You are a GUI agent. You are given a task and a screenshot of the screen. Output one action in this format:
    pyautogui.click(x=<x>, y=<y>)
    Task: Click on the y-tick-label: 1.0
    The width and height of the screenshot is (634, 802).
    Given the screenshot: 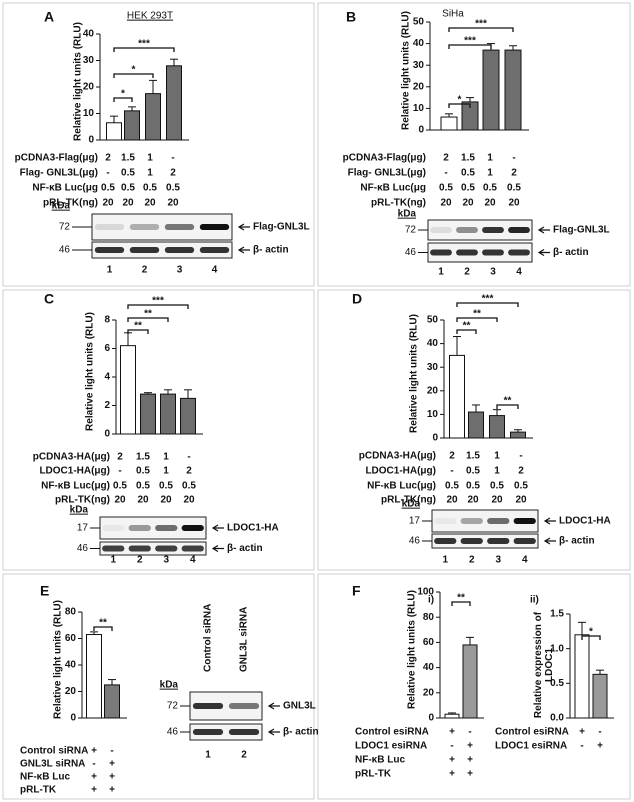 What is the action you would take?
    pyautogui.click(x=557, y=648)
    